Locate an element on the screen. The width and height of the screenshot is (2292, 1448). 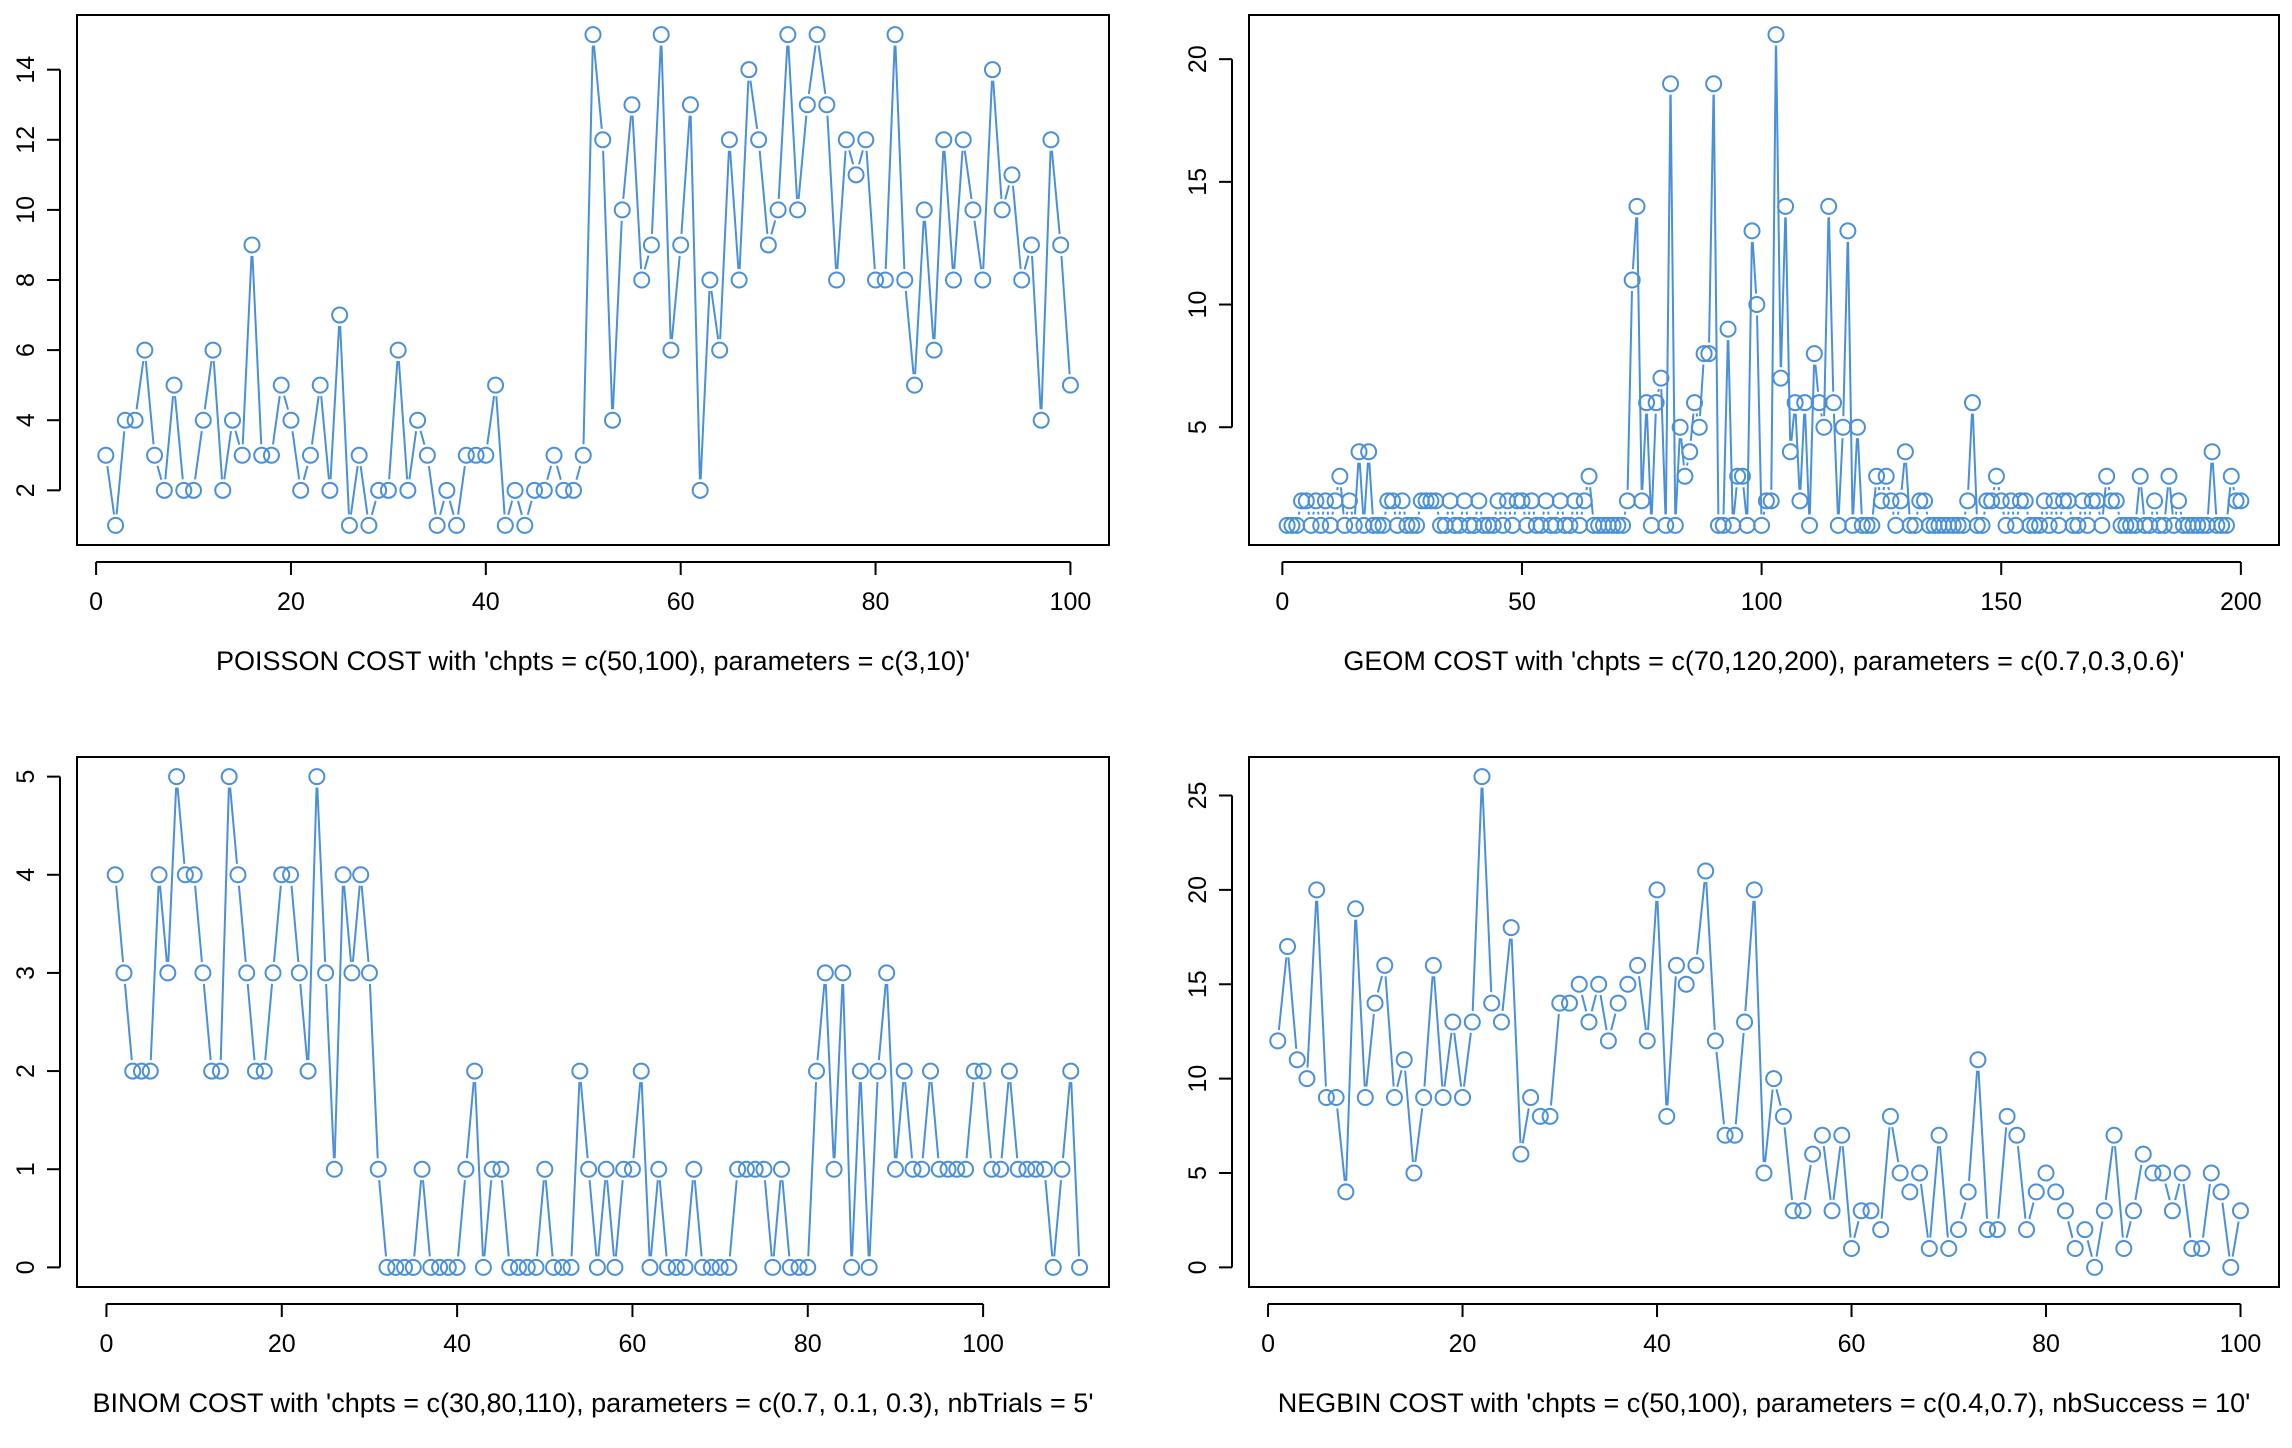
y-tick-label: 0 is located at coordinates (1198, 1267).